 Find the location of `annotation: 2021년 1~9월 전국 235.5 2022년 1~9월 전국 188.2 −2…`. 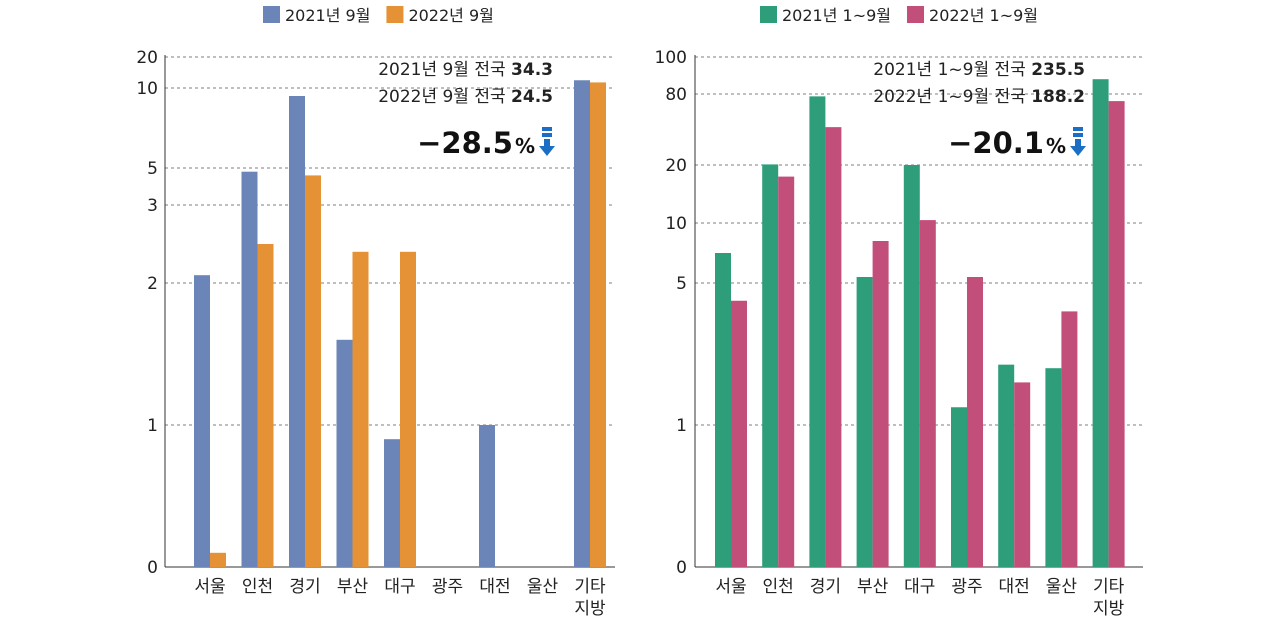

annotation: 2021년 1~9월 전국 235.5 2022년 1~9월 전국 188.2 −2… is located at coordinates (979, 110).